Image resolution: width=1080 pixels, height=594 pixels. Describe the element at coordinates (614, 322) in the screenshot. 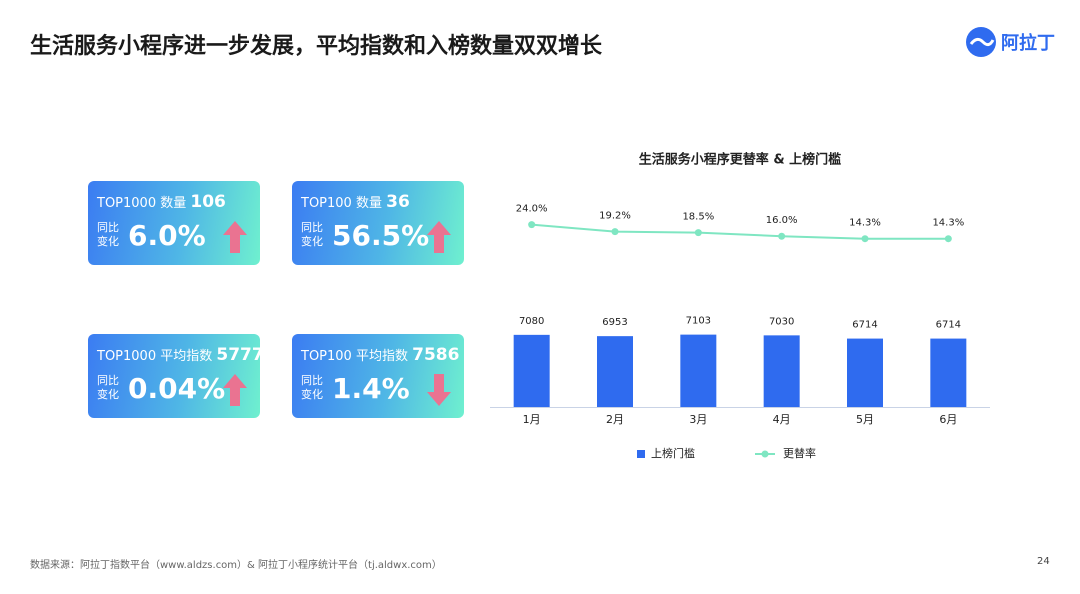

I see `bar-value-label: 6953` at that location.